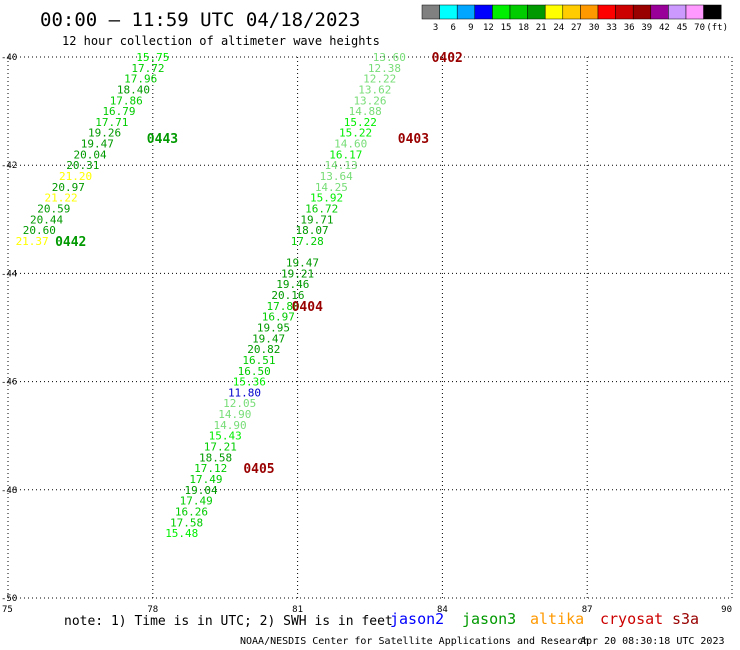 The width and height of the screenshot is (740, 650). I want to click on colorbar-label: 42, so click(664, 28).